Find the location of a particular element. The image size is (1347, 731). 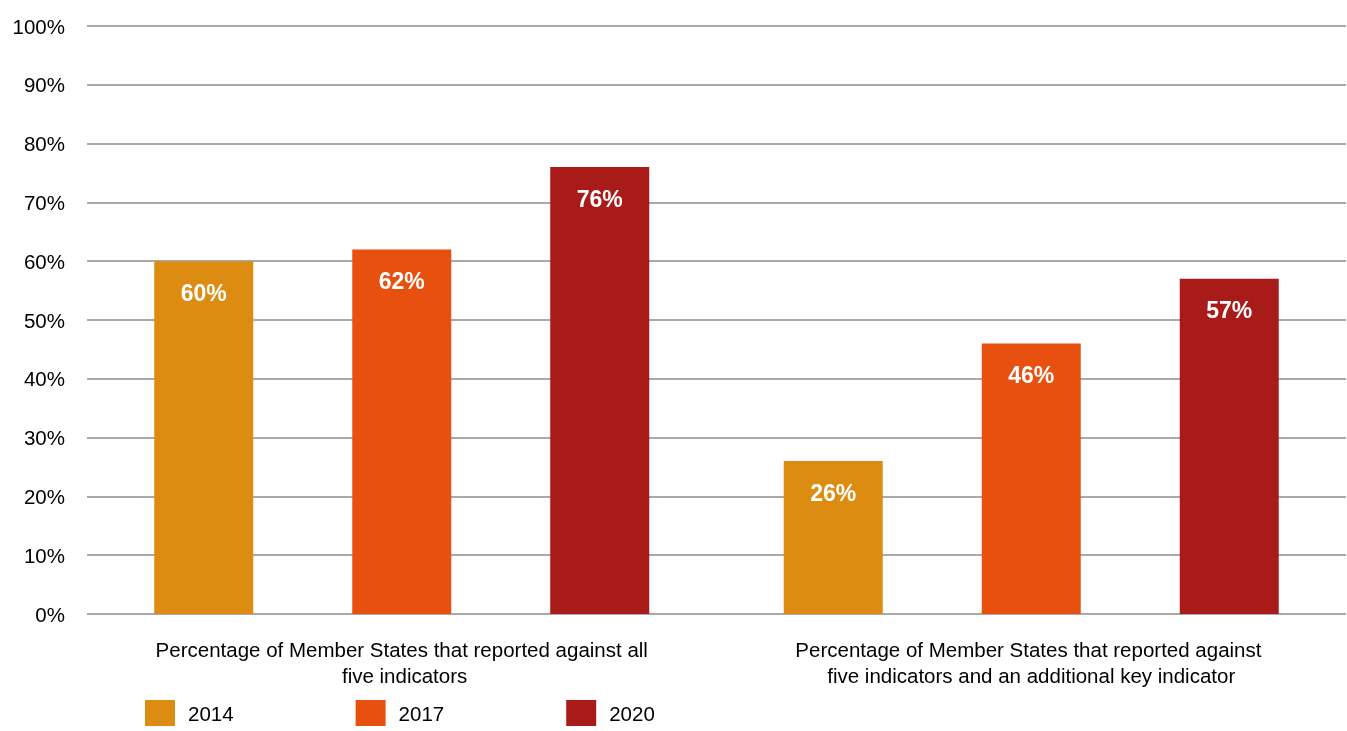

y-tick-label: 90% is located at coordinates (44, 85).